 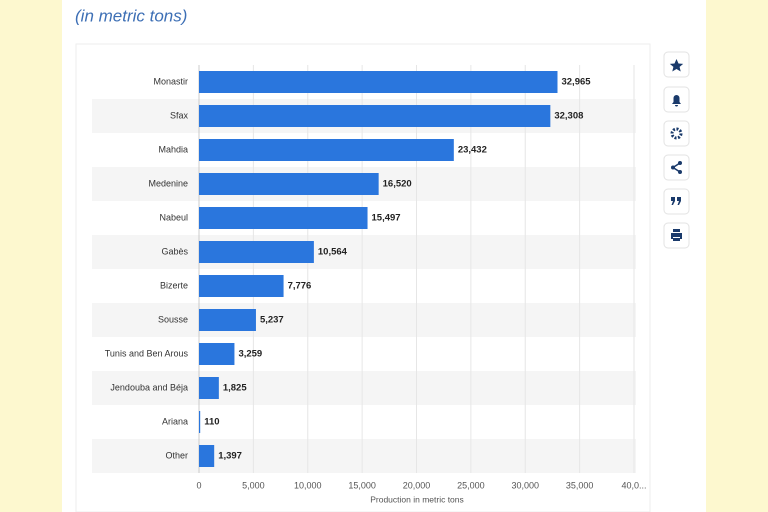 What do you see at coordinates (176, 455) in the screenshot?
I see `y-tick-label: Other` at bounding box center [176, 455].